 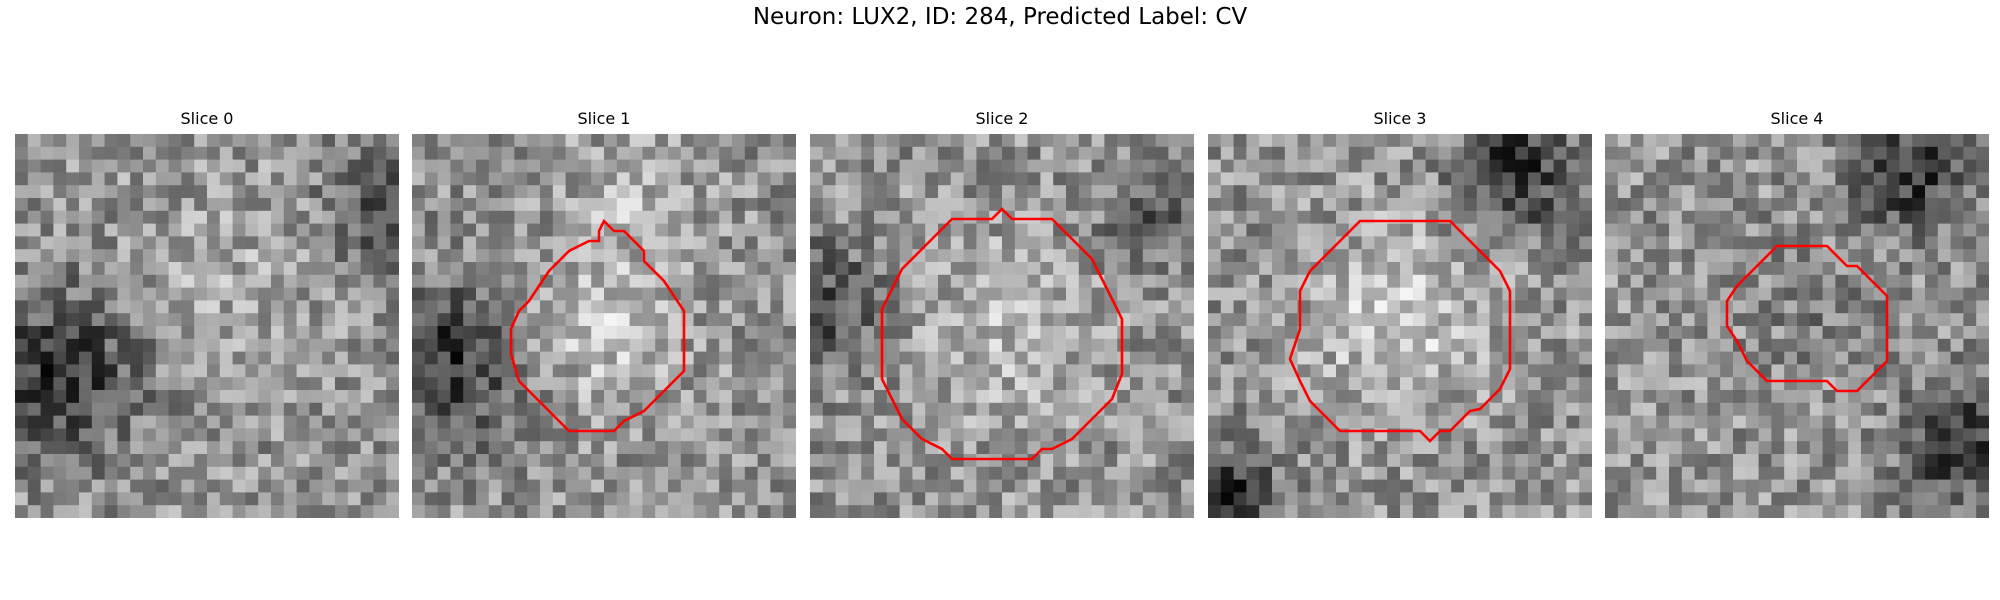 I want to click on slice-panel-2: Slice 2, so click(x=1002, y=313).